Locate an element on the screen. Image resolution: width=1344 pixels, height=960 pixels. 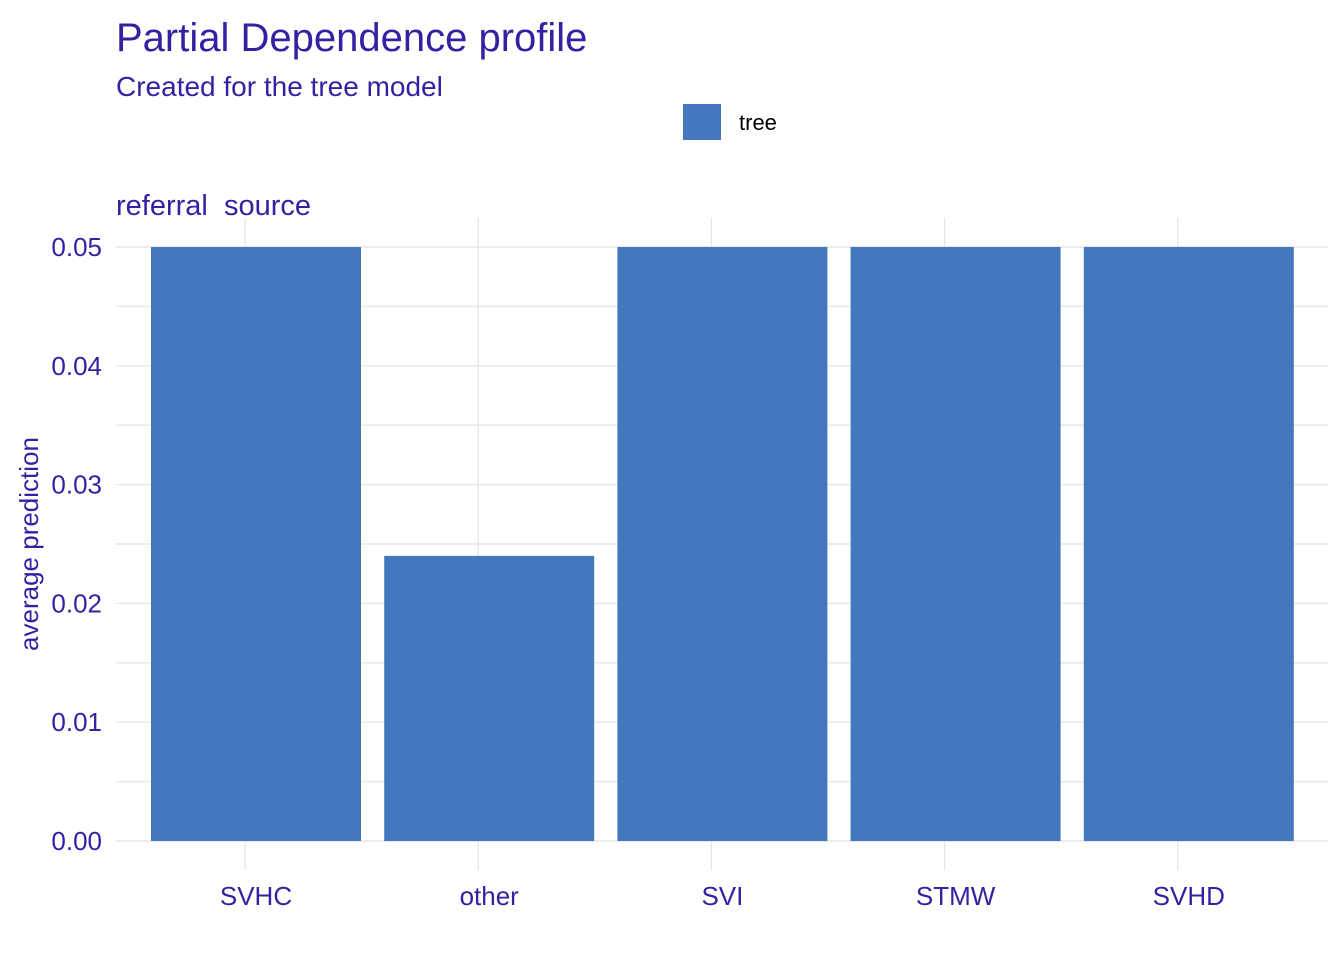
chart-subtitle: Created for the tree model is located at coordinates (279, 86).